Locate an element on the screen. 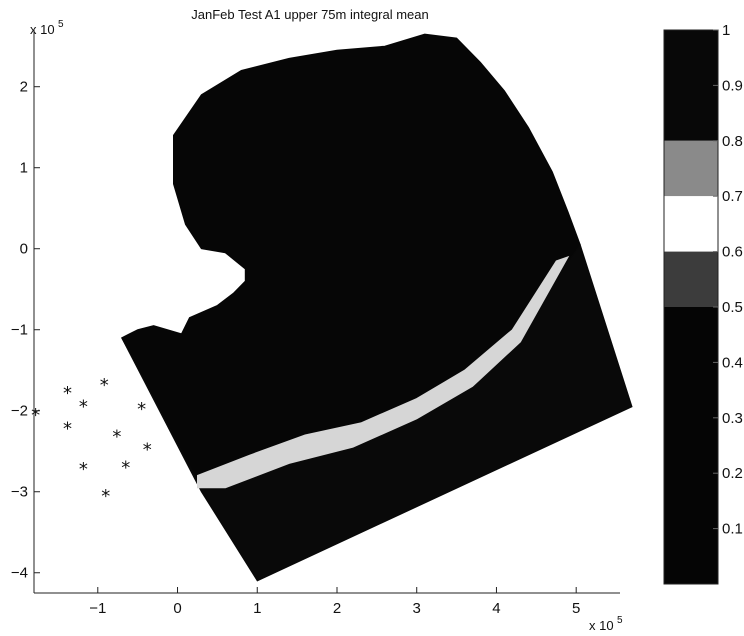  y-ticks: 2 1 0 −1 −2 −3 −4 is located at coordinates (25, 330).